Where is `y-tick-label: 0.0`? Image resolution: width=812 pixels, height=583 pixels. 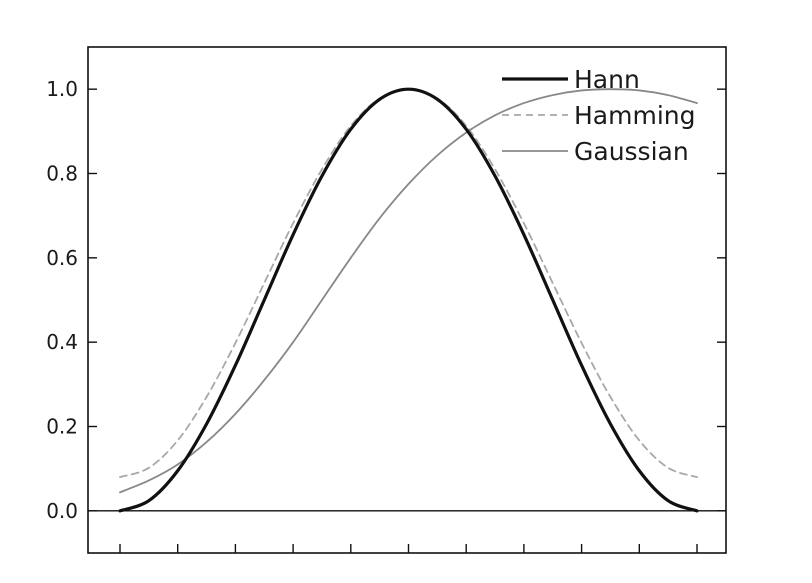
y-tick-label: 0.0 is located at coordinates (62, 511).